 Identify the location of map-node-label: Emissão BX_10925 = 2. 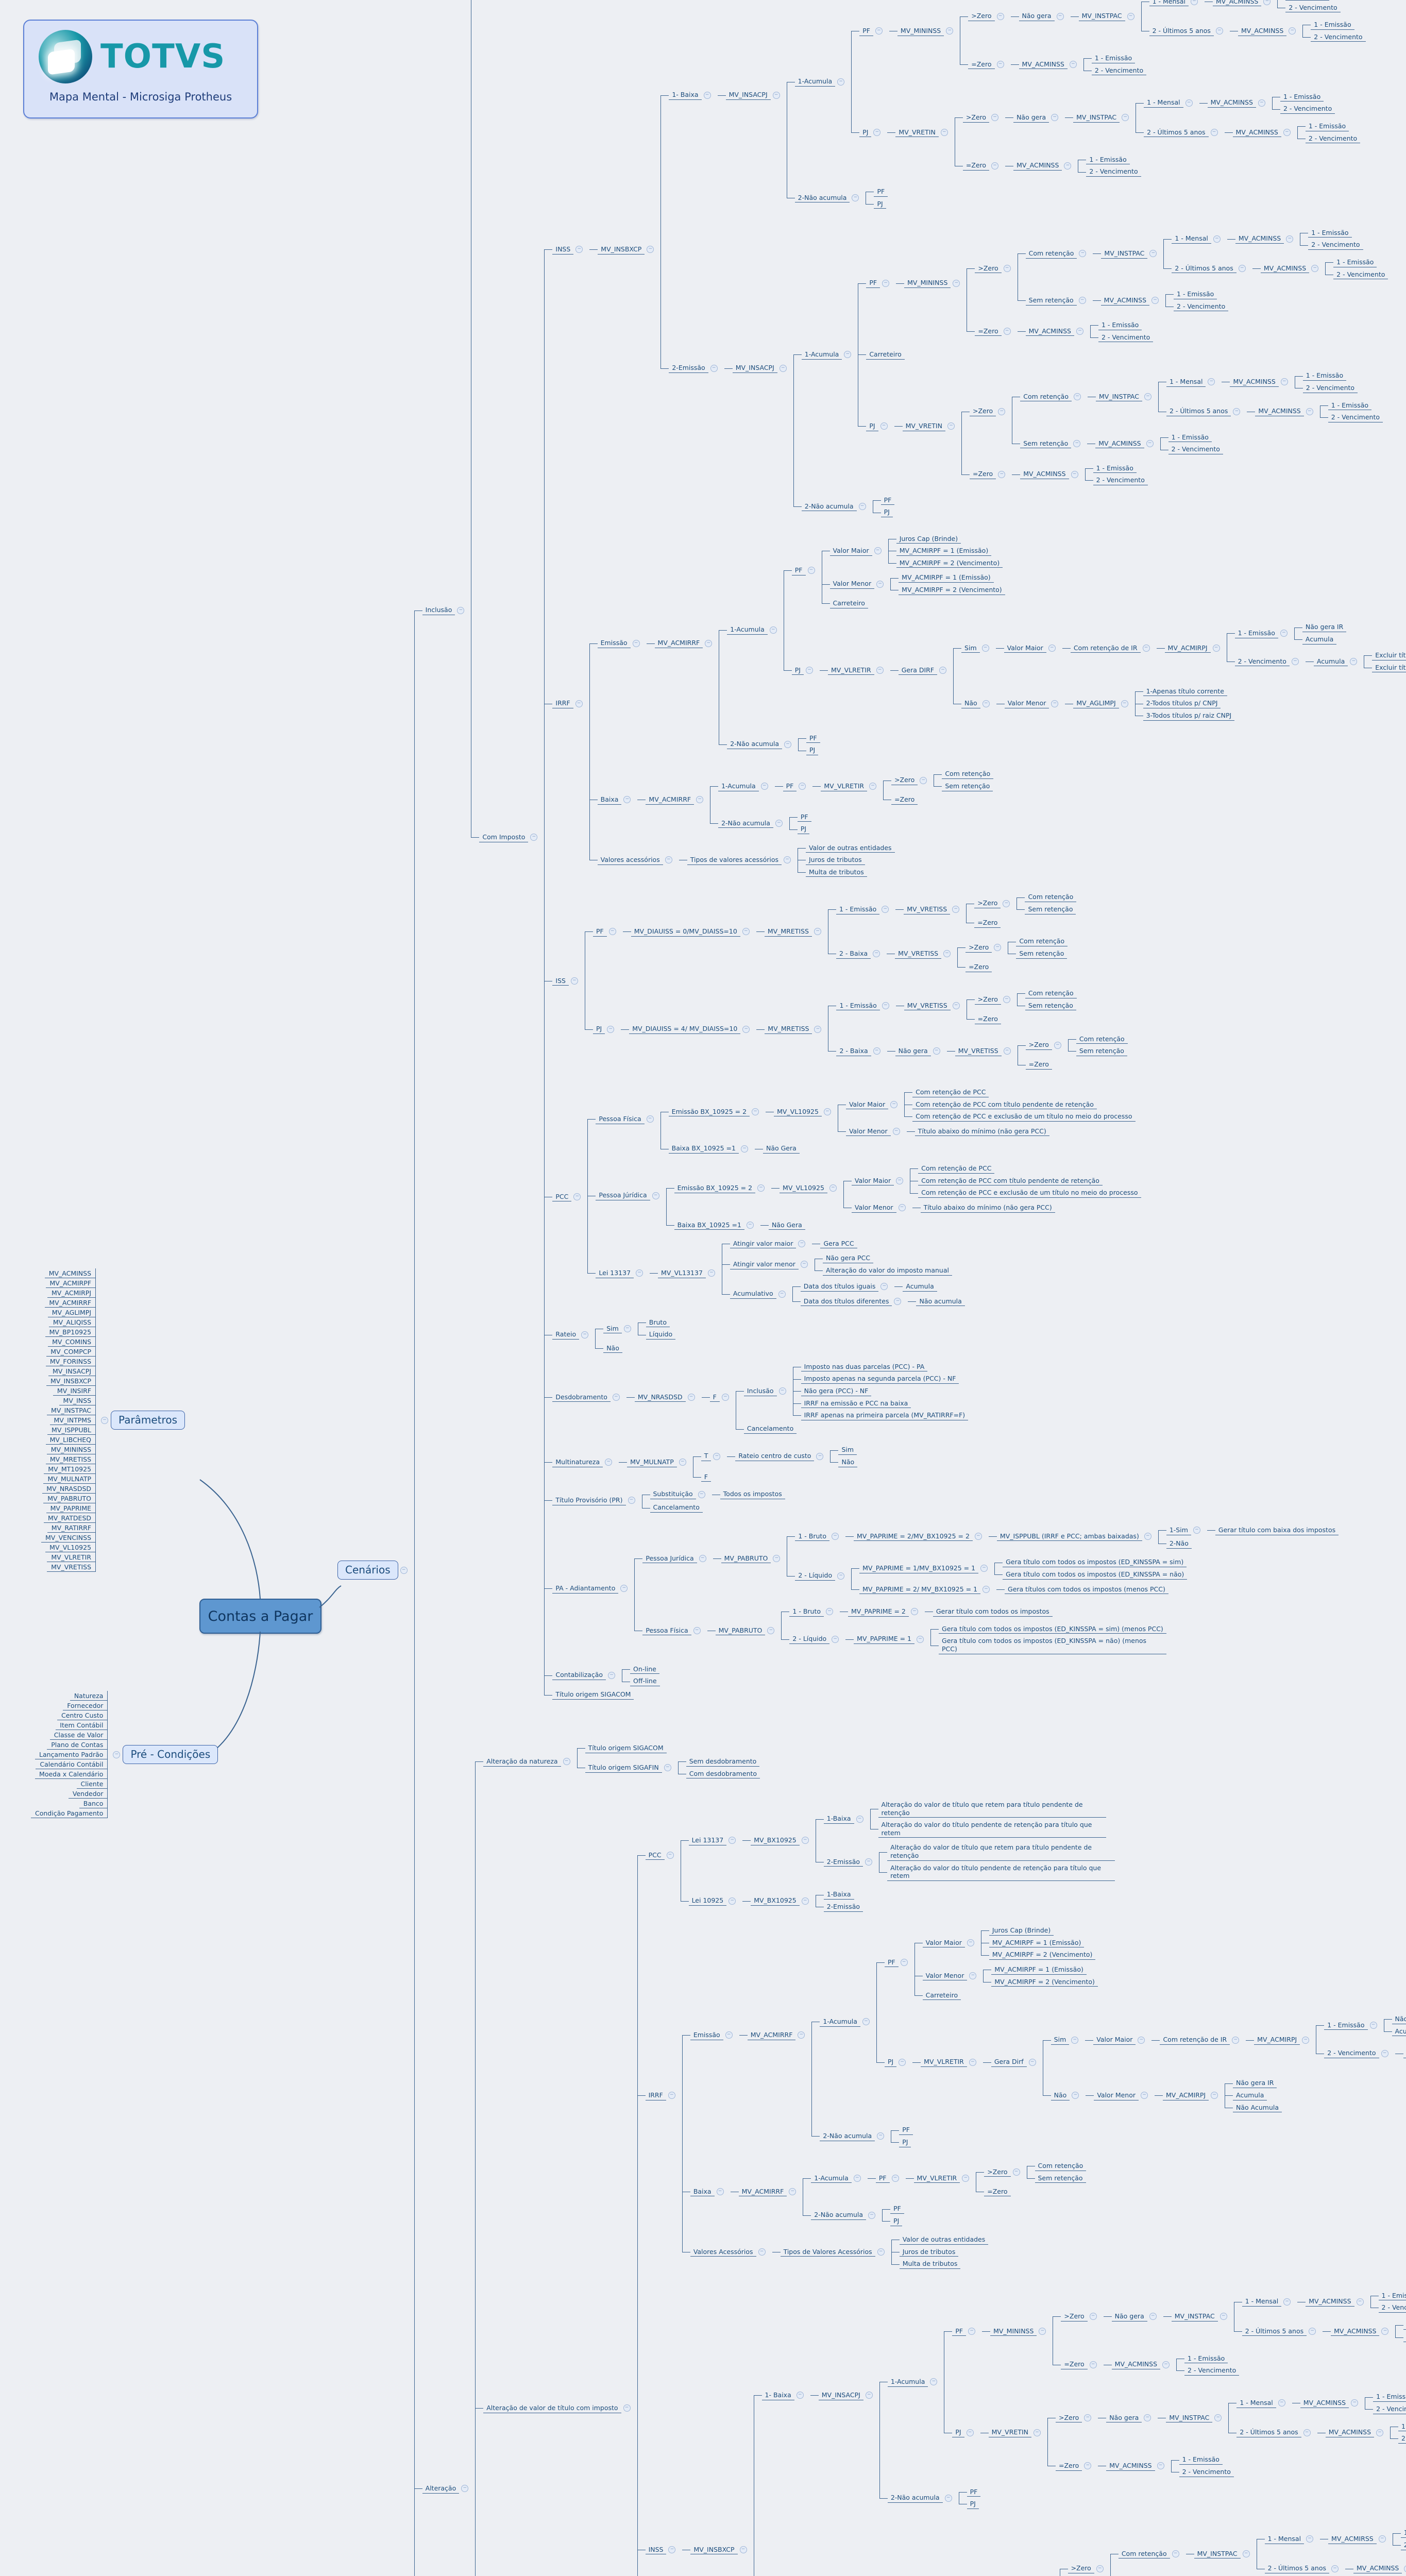
(715, 1188).